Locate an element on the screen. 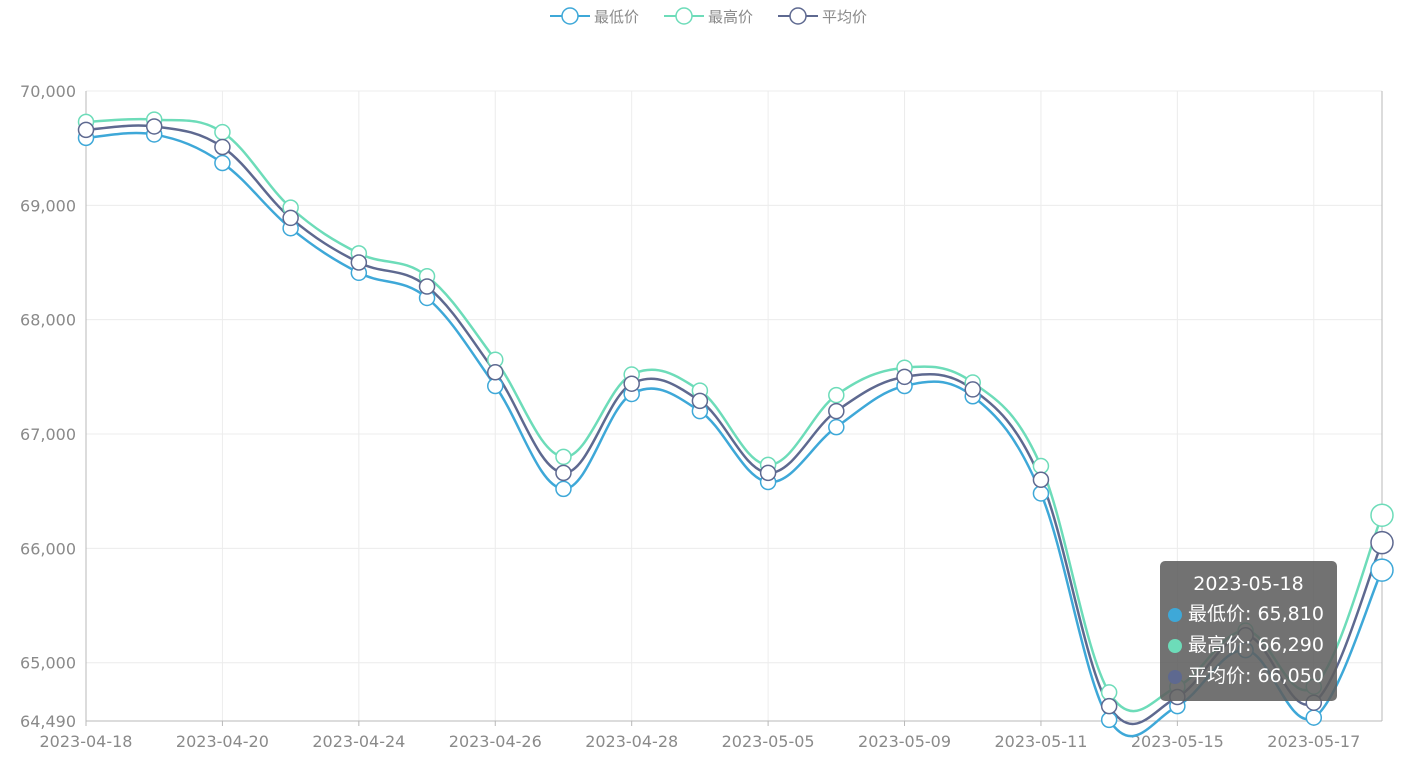  x-tick-label: 2023-05-15 is located at coordinates (1177, 741).